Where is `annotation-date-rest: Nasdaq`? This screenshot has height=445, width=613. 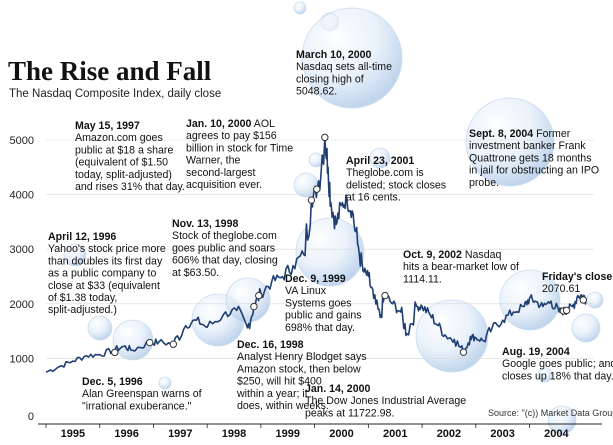 annotation-date-rest: Nasdaq is located at coordinates (482, 255).